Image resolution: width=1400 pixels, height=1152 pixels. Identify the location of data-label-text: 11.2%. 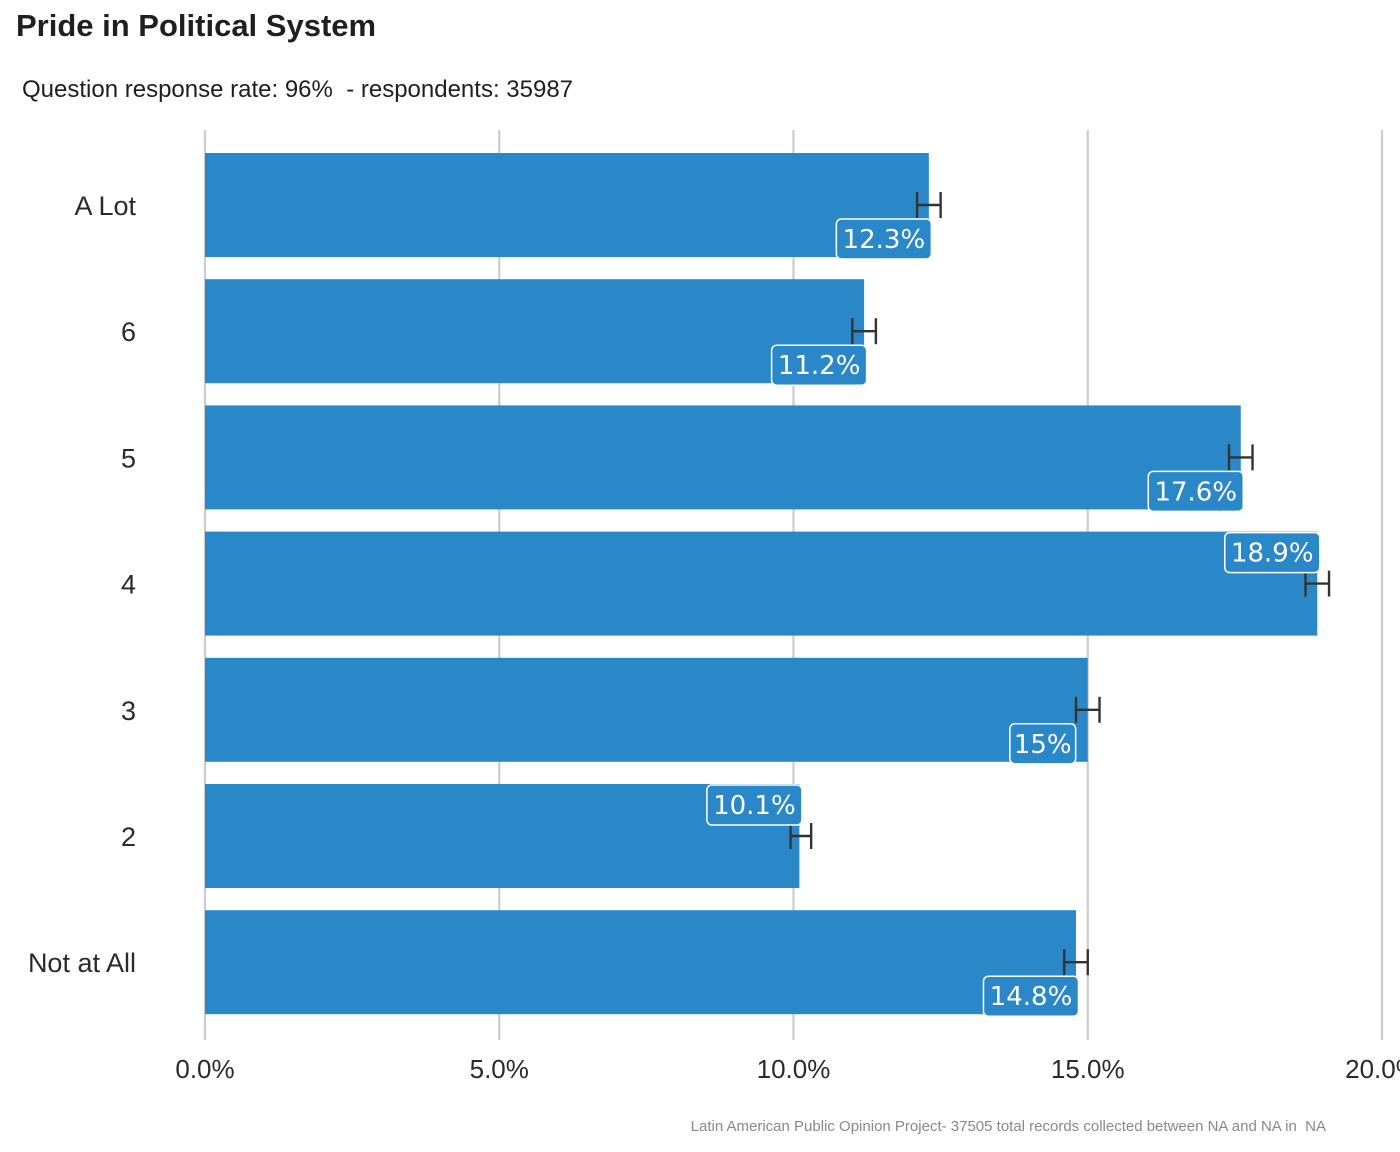
(819, 366).